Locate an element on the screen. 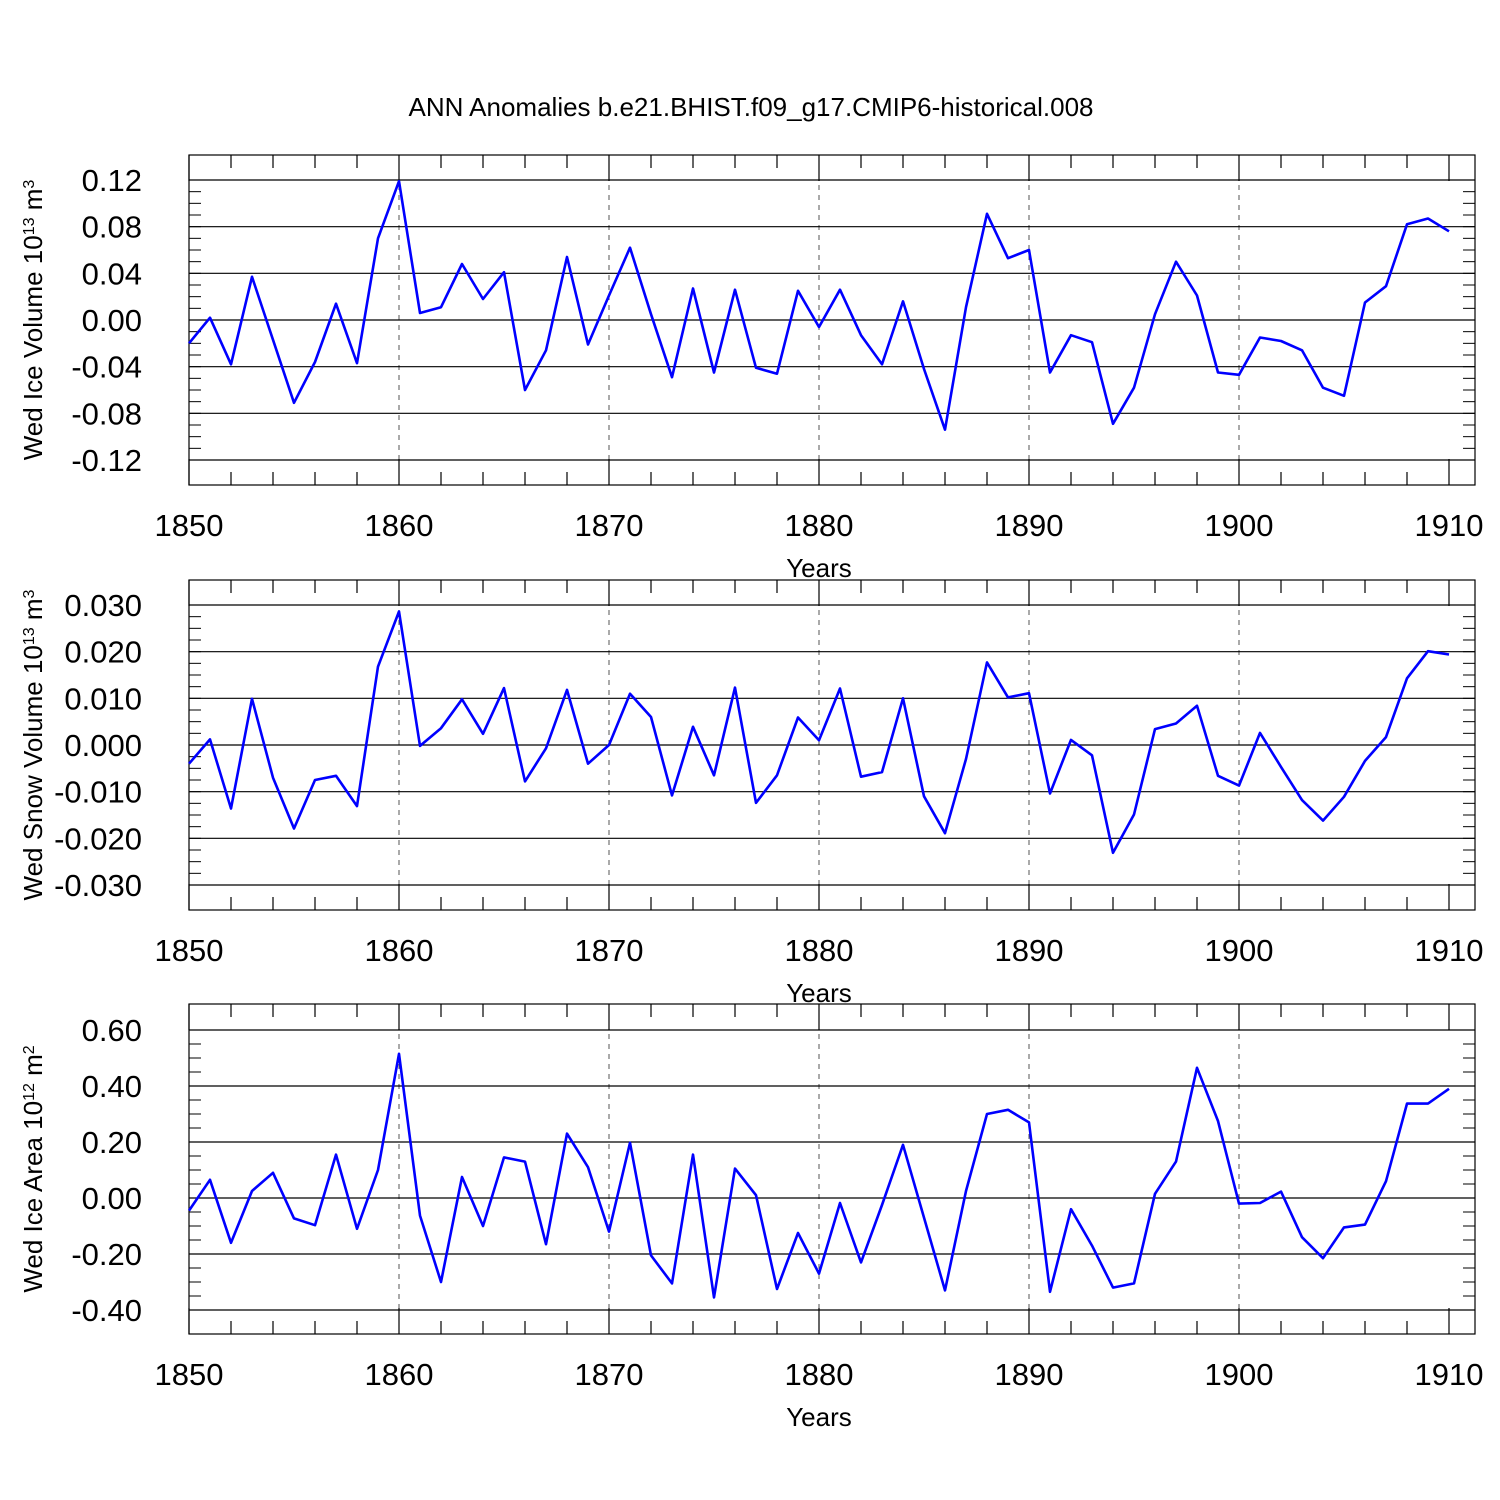 This screenshot has height=1500, width=1500. y-tick-label: 0.08 is located at coordinates (112, 227).